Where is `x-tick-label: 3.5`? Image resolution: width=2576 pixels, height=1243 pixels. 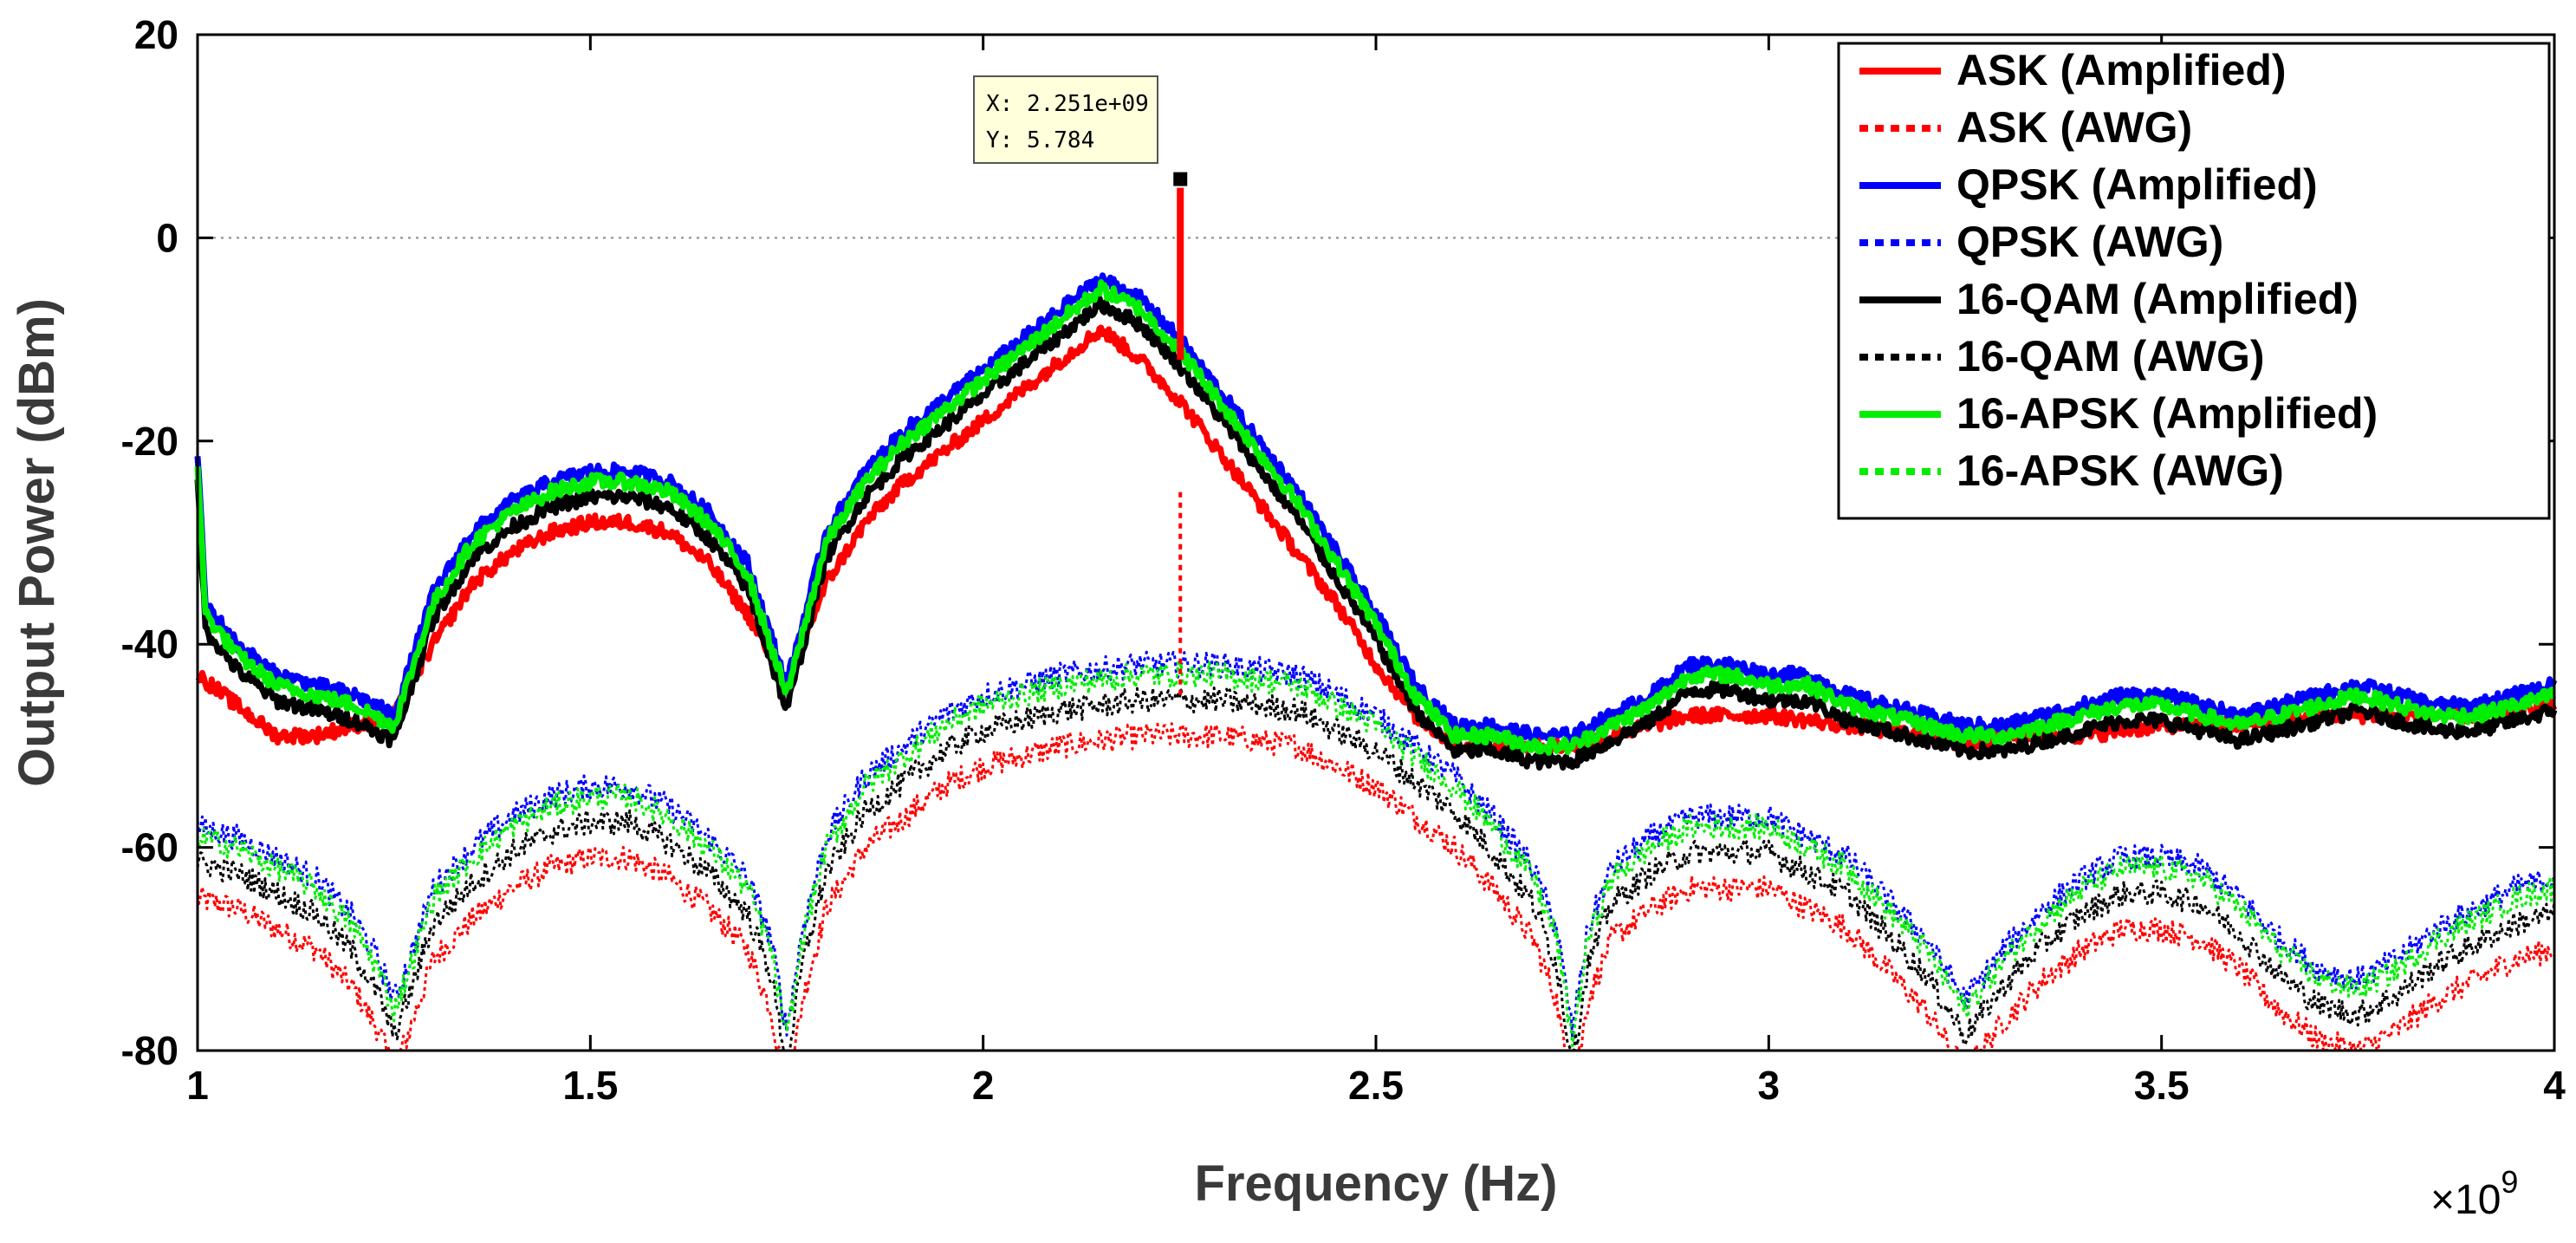
x-tick-label: 3.5 is located at coordinates (2162, 1085).